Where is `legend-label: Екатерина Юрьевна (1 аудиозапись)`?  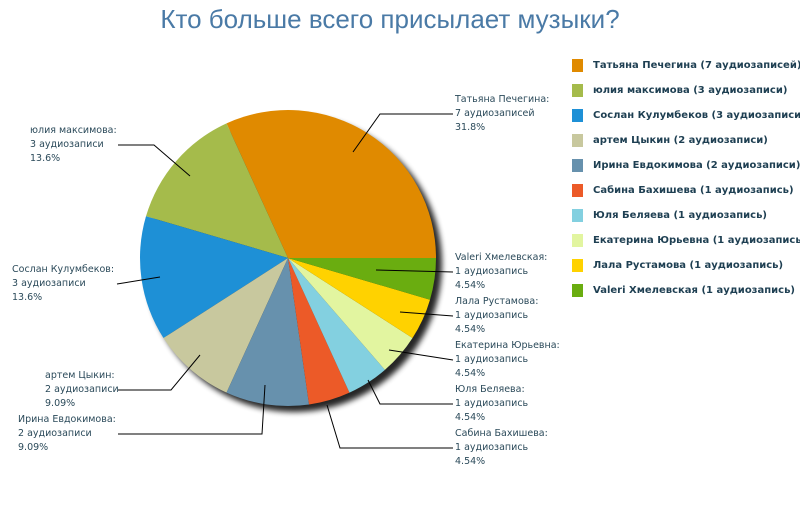 legend-label: Екатерина Юрьевна (1 аудиозапись) is located at coordinates (696, 240).